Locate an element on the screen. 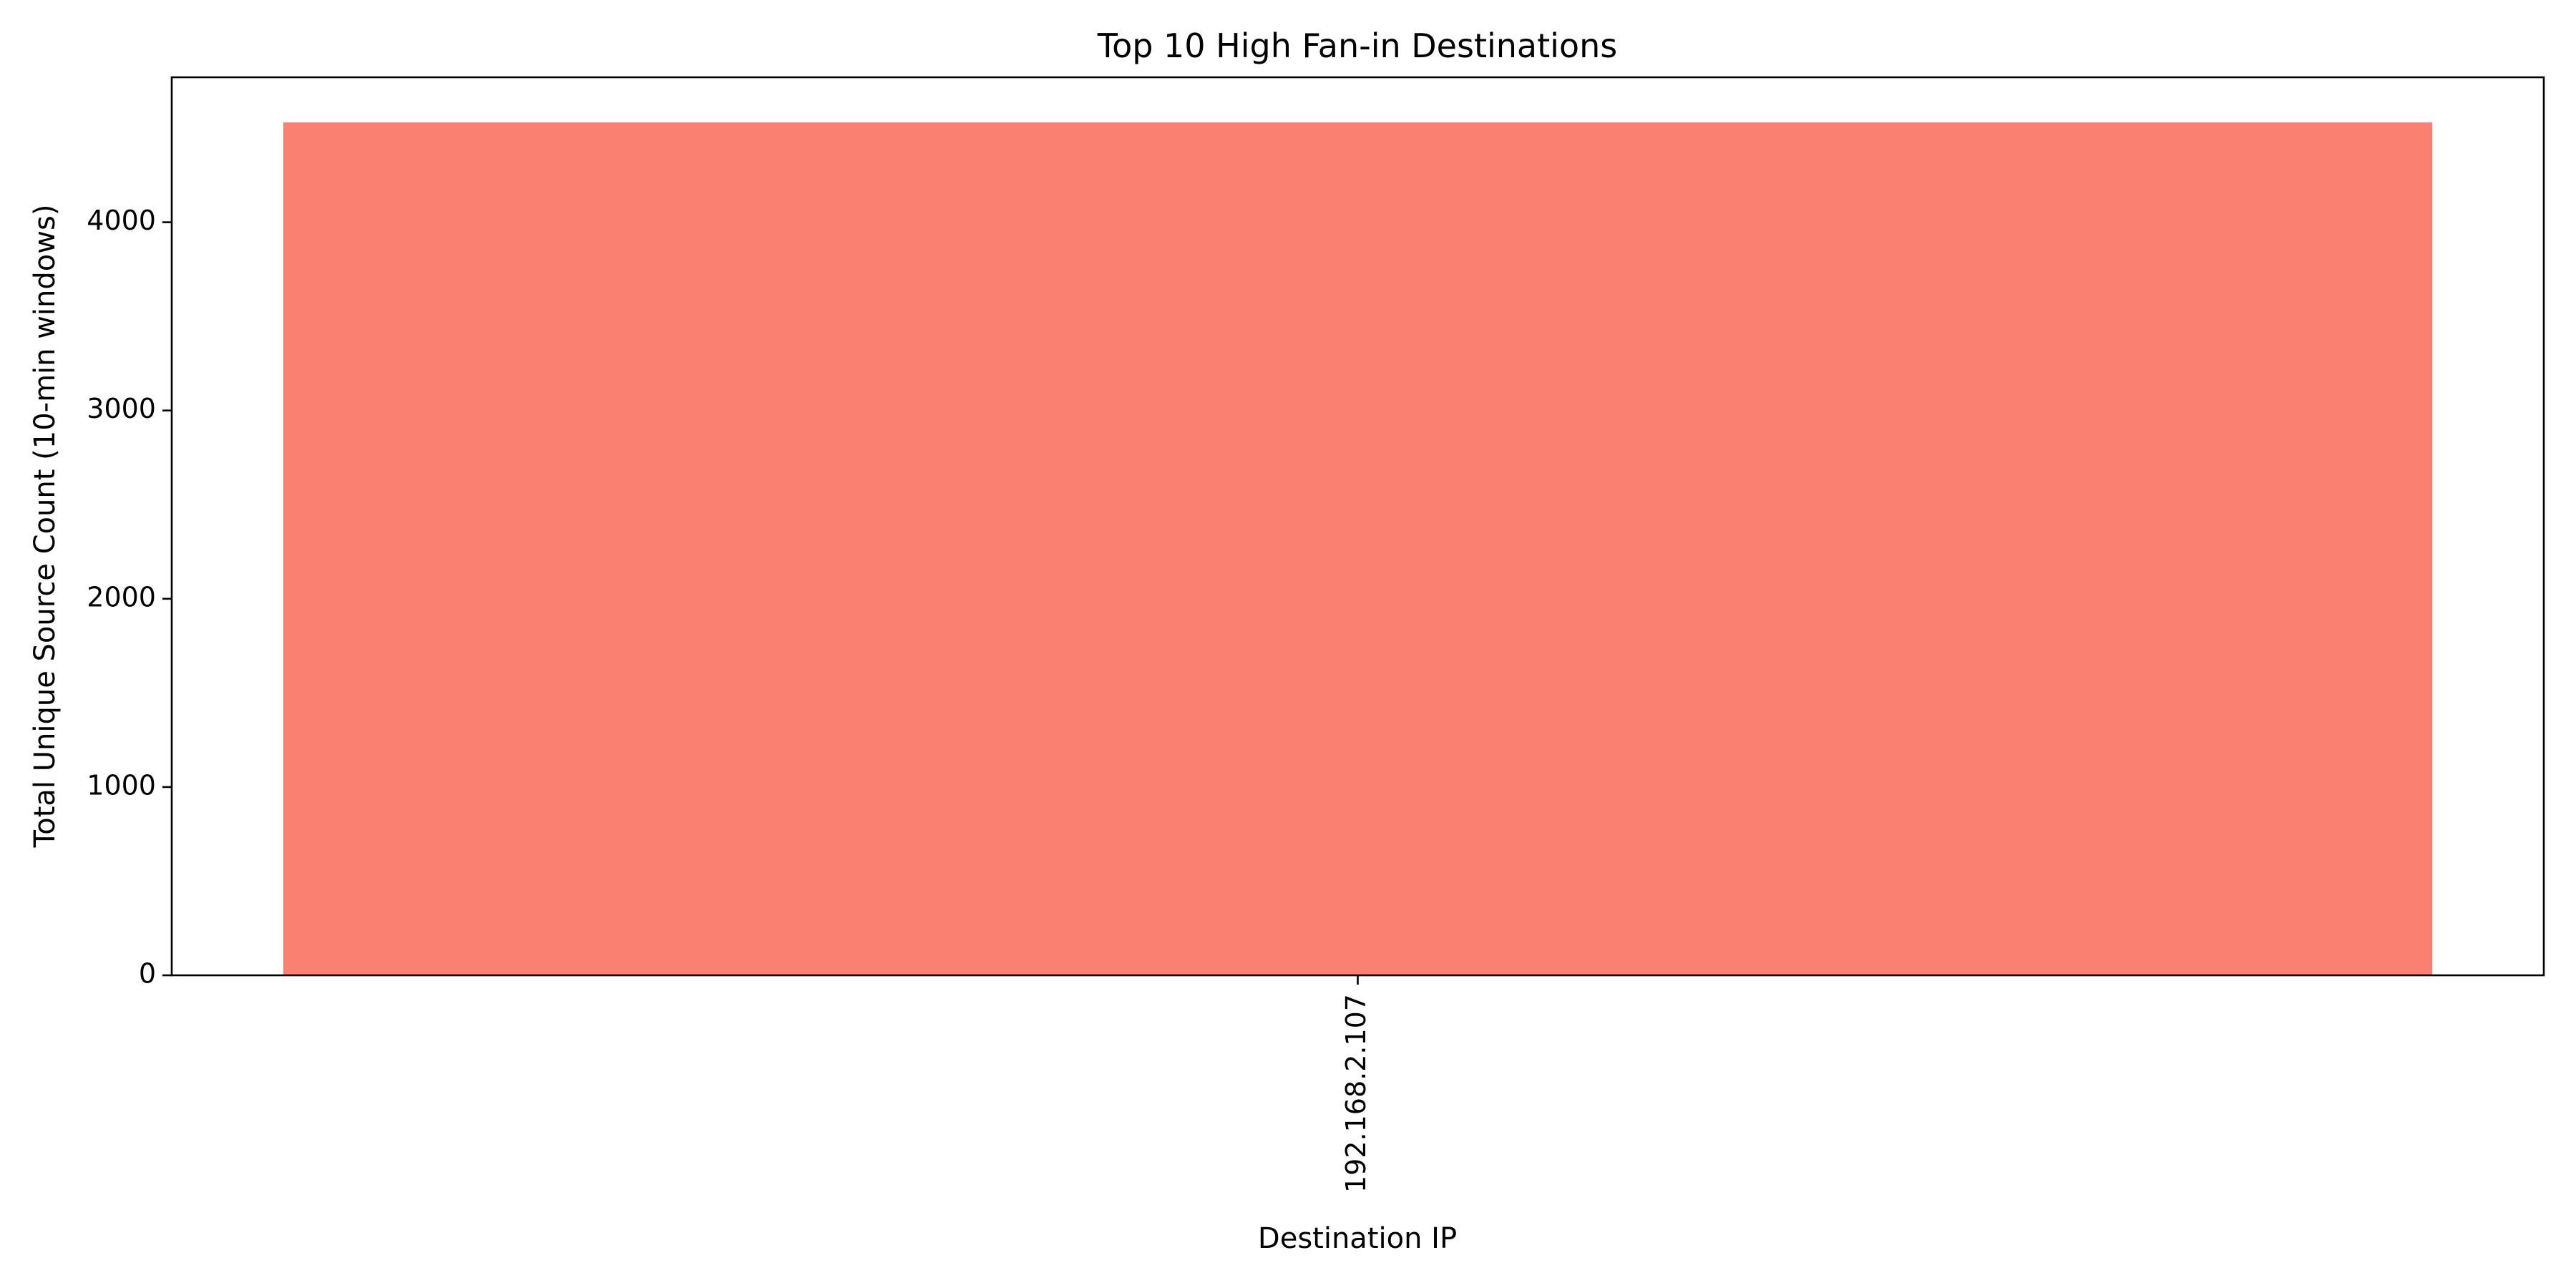  x-axis-label: Destination IP is located at coordinates (1357, 1238).